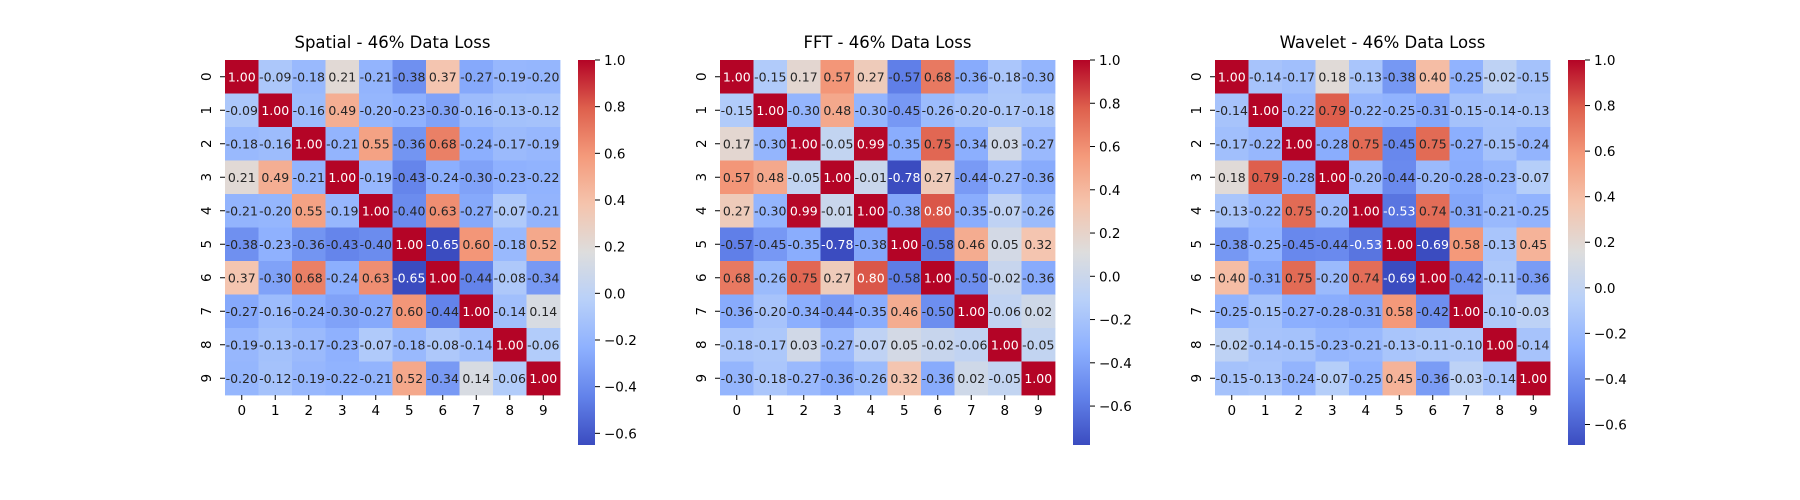 This screenshot has height=500, width=1800. What do you see at coordinates (1109, 277) in the screenshot?
I see `colorbar-tick-label: 0.0` at bounding box center [1109, 277].